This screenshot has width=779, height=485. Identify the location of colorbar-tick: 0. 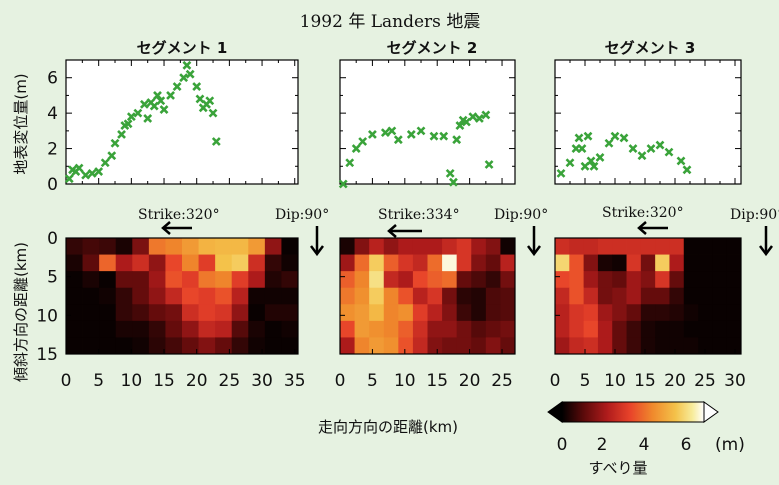
(562, 445).